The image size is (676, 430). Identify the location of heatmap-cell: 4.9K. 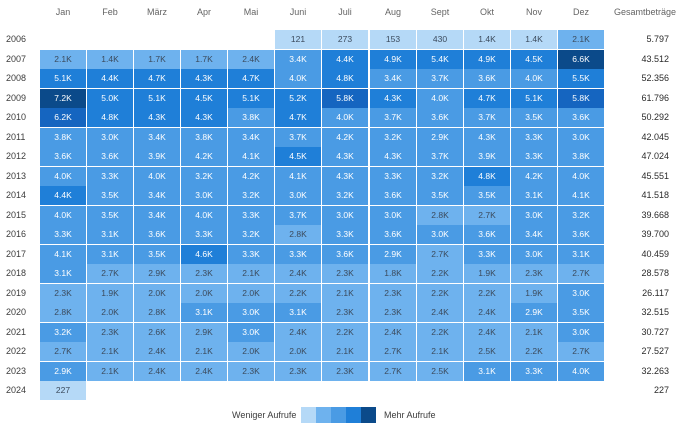
(393, 59).